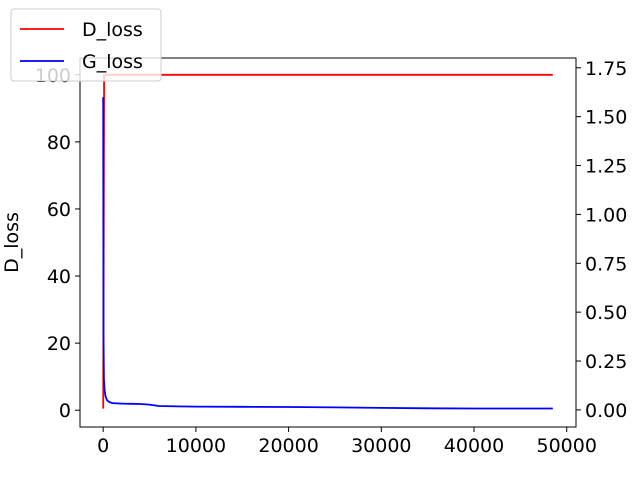  I want to click on legend: D_loss G_loss, so click(86, 45).